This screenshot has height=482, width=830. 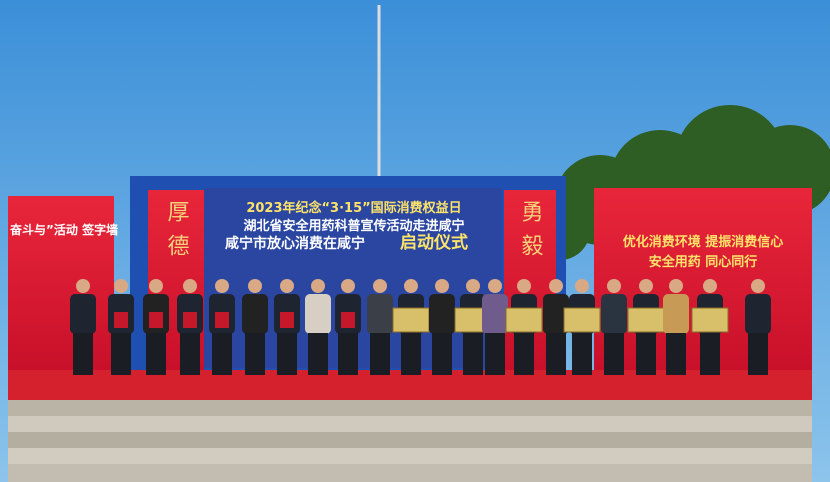 What do you see at coordinates (531, 234) in the screenshot?
I see `right-pillar: 勇毅` at bounding box center [531, 234].